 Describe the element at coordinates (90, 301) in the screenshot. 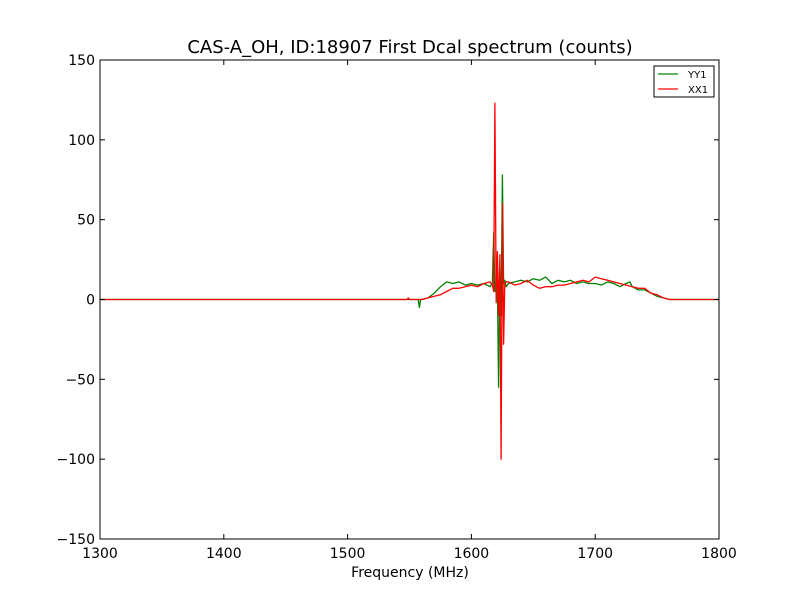

I see `y-tick-label: 0` at that location.